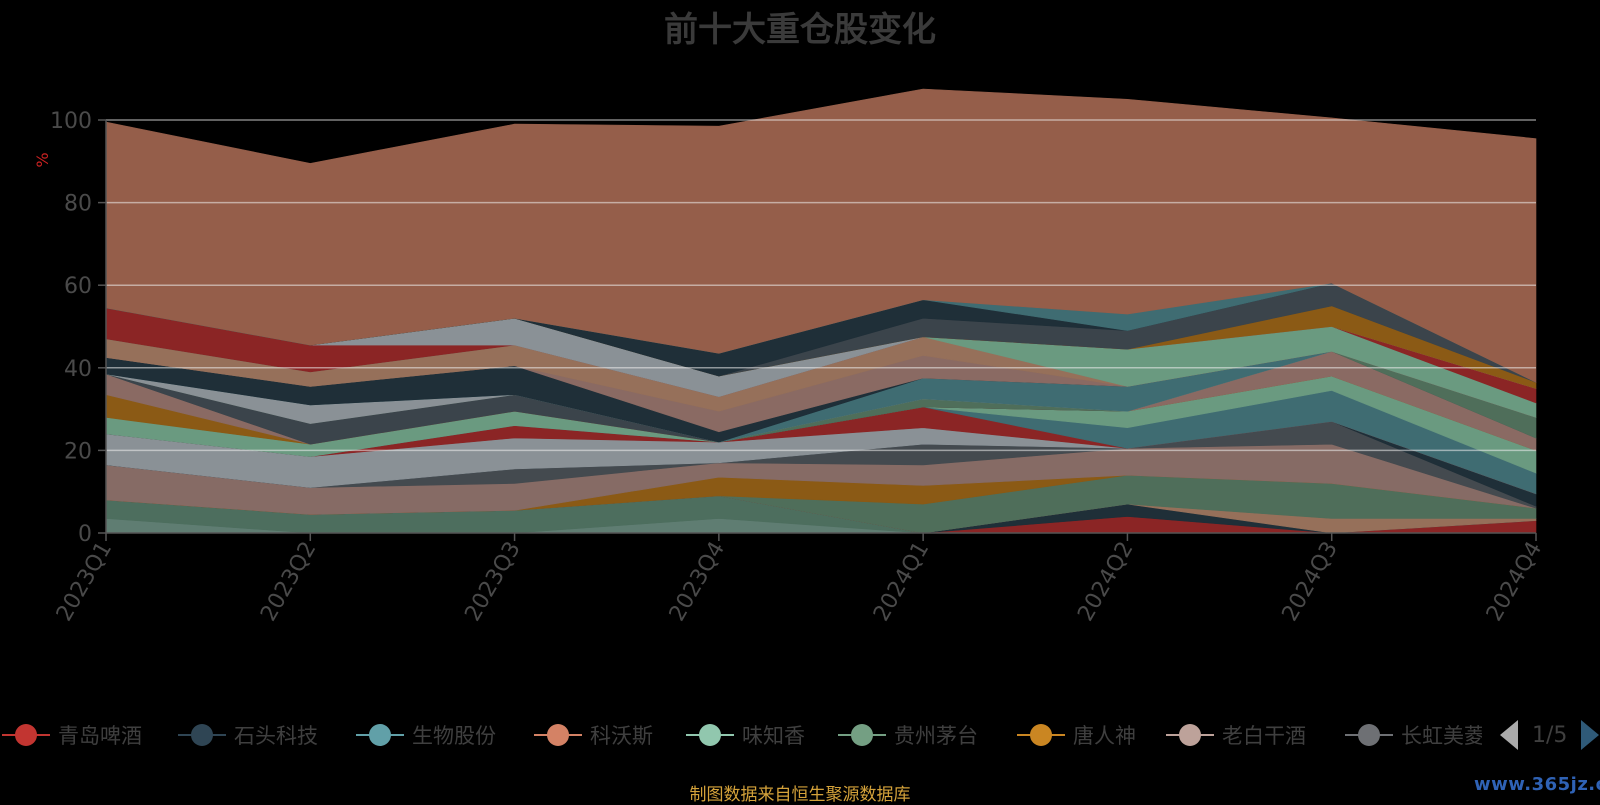  What do you see at coordinates (100, 736) in the screenshot?
I see `legend-label: 青岛啤酒` at bounding box center [100, 736].